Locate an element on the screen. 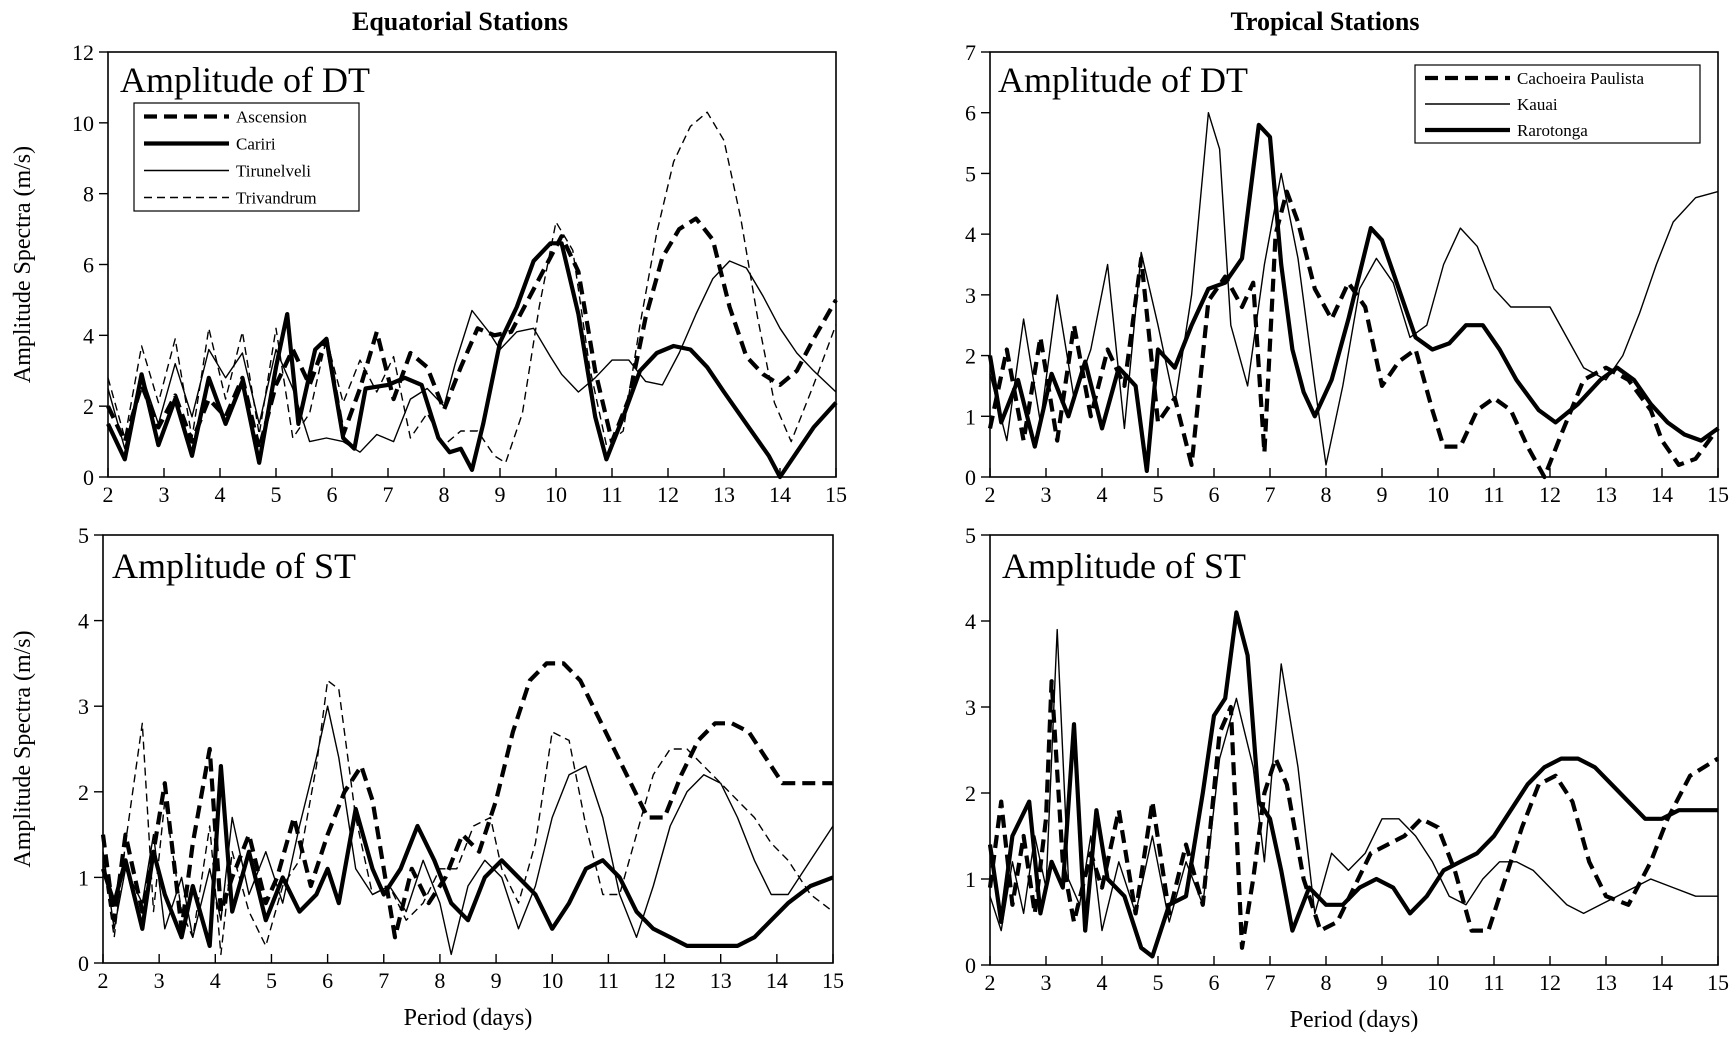 The width and height of the screenshot is (1736, 1039). legend: Cachoeira Paulista Kauai Rarotonga is located at coordinates (1557, 104).